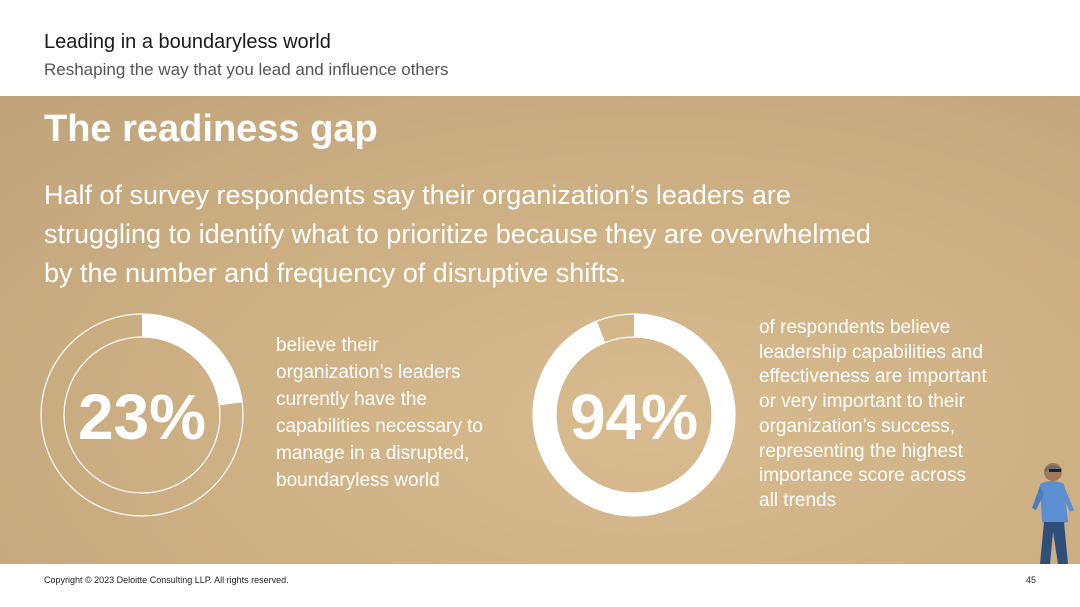  Describe the element at coordinates (1053, 513) in the screenshot. I see `walking-person-image` at that location.